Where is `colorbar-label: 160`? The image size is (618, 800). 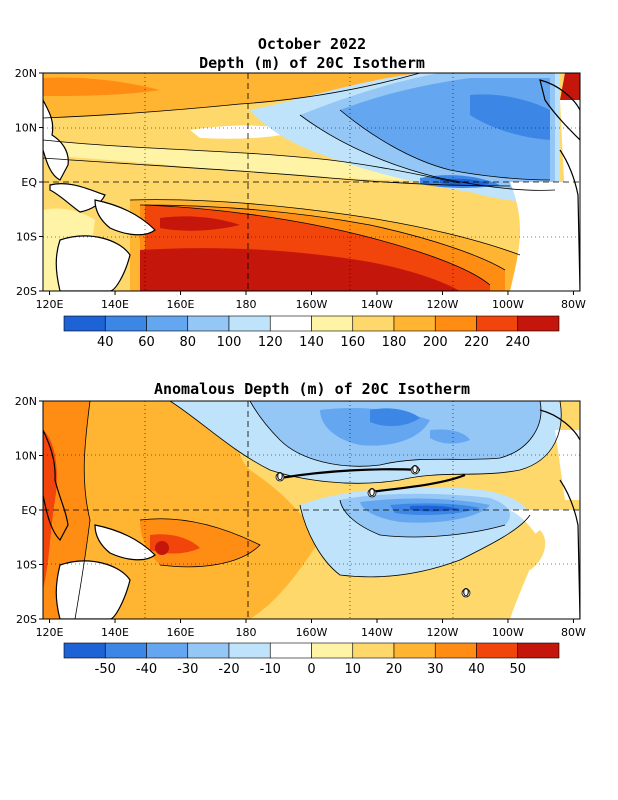 colorbar-label: 160 is located at coordinates (352, 342).